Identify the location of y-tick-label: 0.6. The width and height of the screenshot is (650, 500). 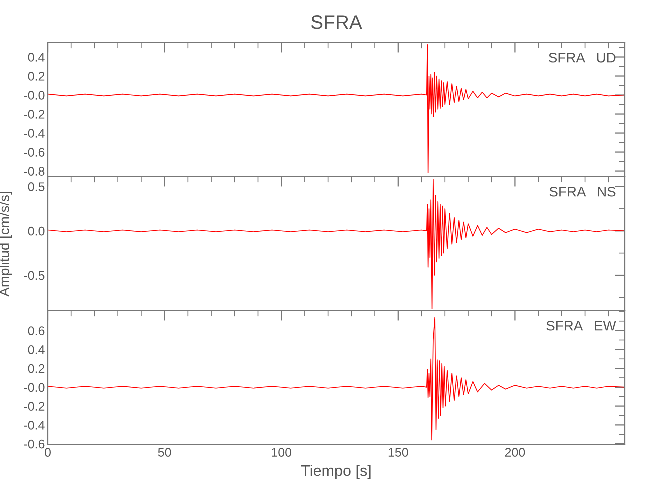
(36, 331).